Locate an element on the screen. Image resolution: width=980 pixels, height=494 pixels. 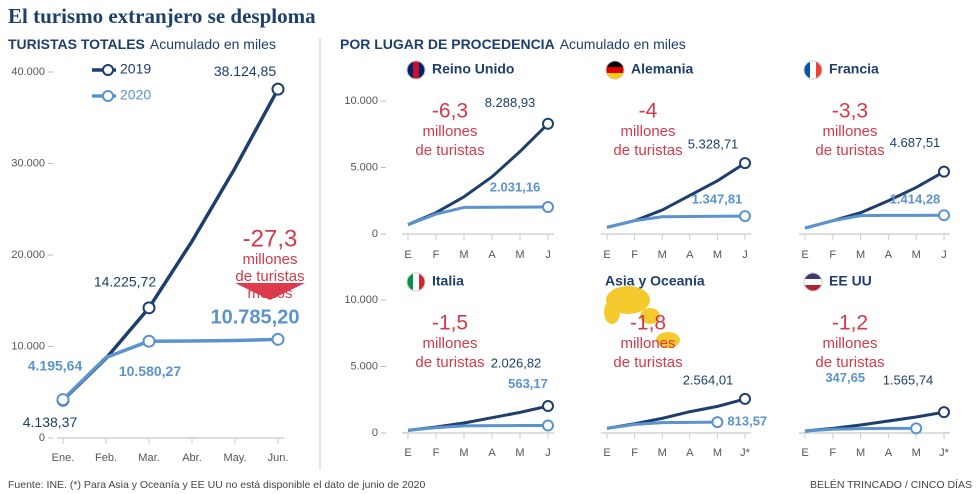
value-label: 5.328,71 is located at coordinates (713, 144).